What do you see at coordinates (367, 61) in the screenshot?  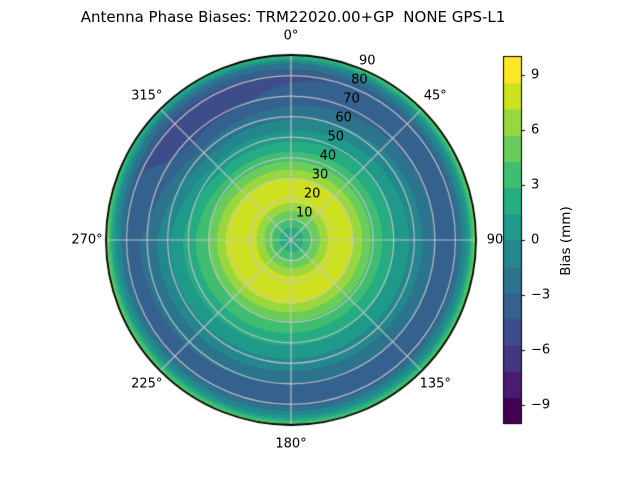 I see `zenith-tick-label: 90` at bounding box center [367, 61].